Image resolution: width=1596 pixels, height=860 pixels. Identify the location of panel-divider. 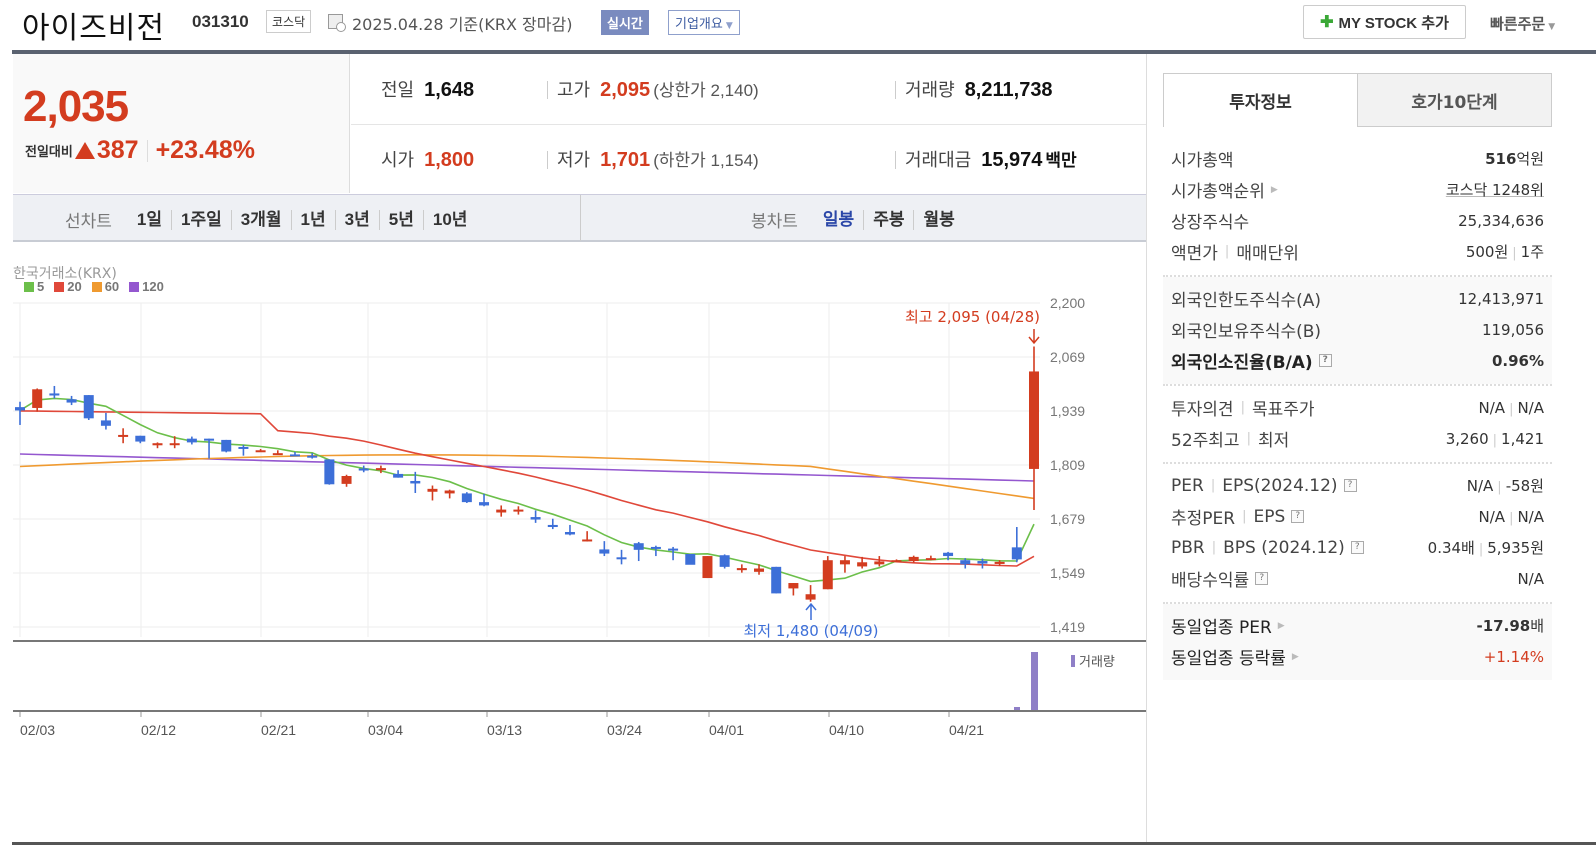
(1146, 449).